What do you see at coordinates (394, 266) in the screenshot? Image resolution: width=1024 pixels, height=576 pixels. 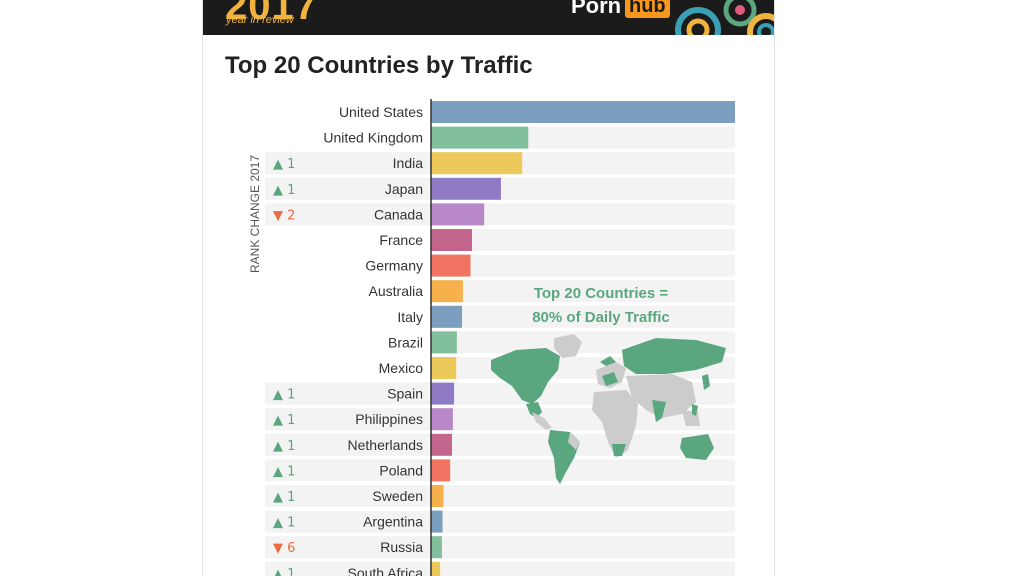 I see `category-label: Germany` at bounding box center [394, 266].